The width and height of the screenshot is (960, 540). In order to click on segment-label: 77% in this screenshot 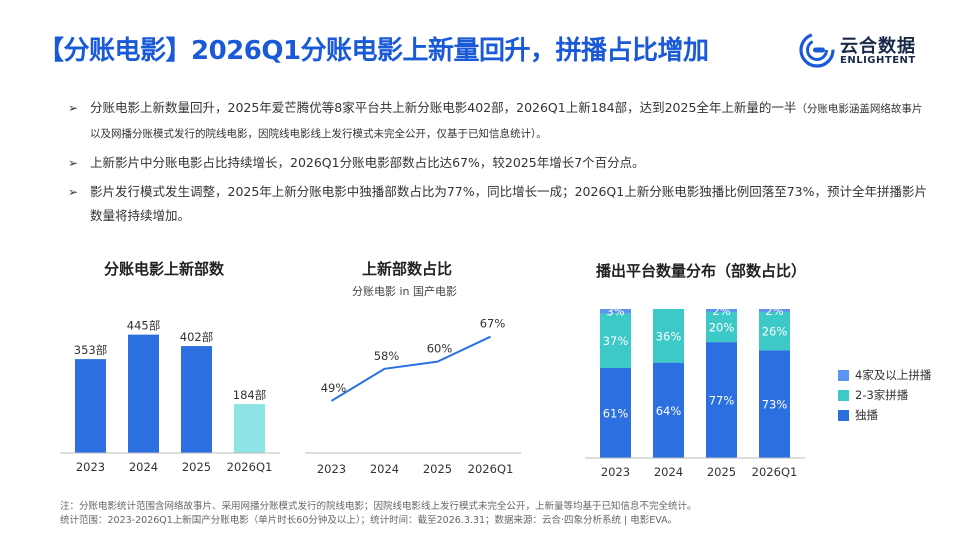, I will do `click(722, 401)`.